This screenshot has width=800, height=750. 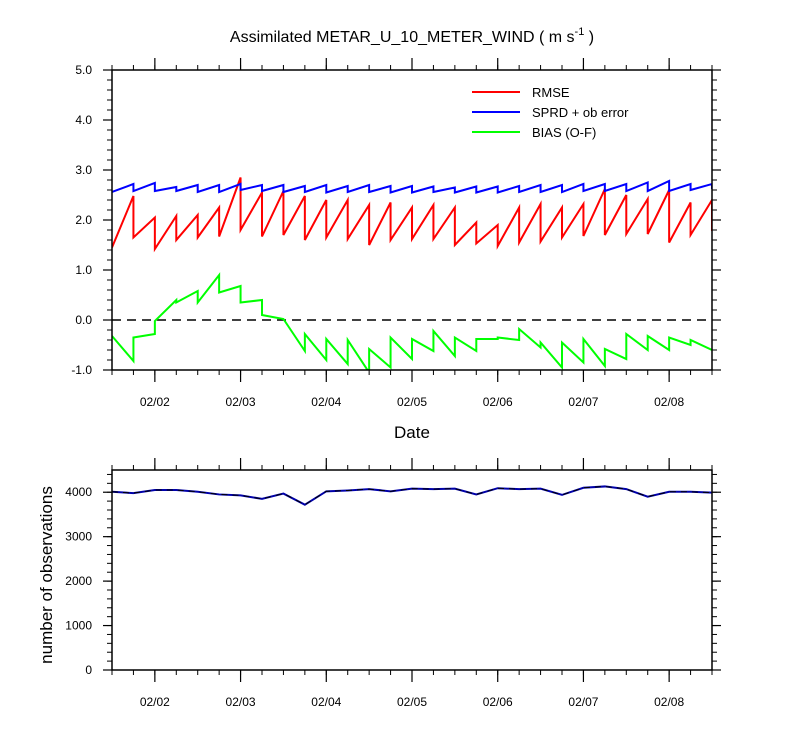 I want to click on legend-entry-label: BIAS (O-F), so click(x=564, y=132).